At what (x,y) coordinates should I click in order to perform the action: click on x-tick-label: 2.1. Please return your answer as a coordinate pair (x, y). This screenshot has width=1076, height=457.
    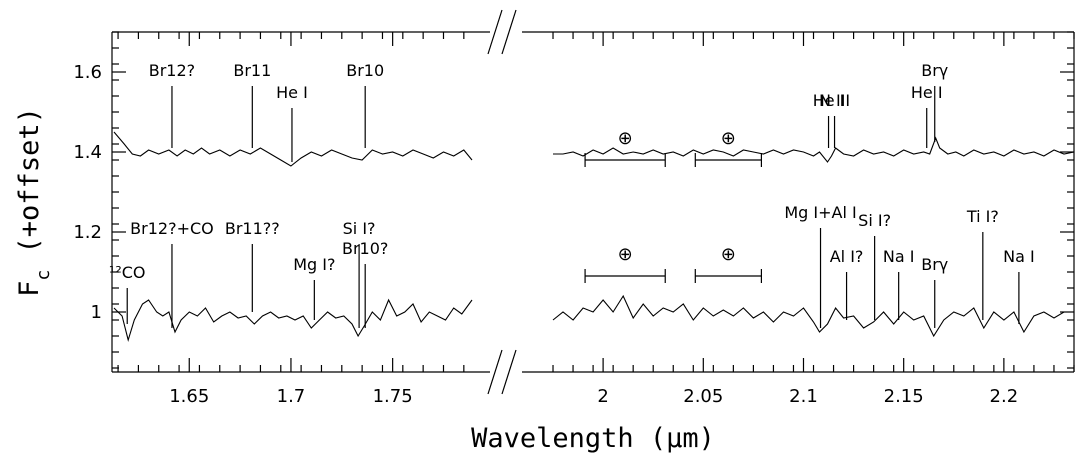
    Looking at the image, I should click on (803, 396).